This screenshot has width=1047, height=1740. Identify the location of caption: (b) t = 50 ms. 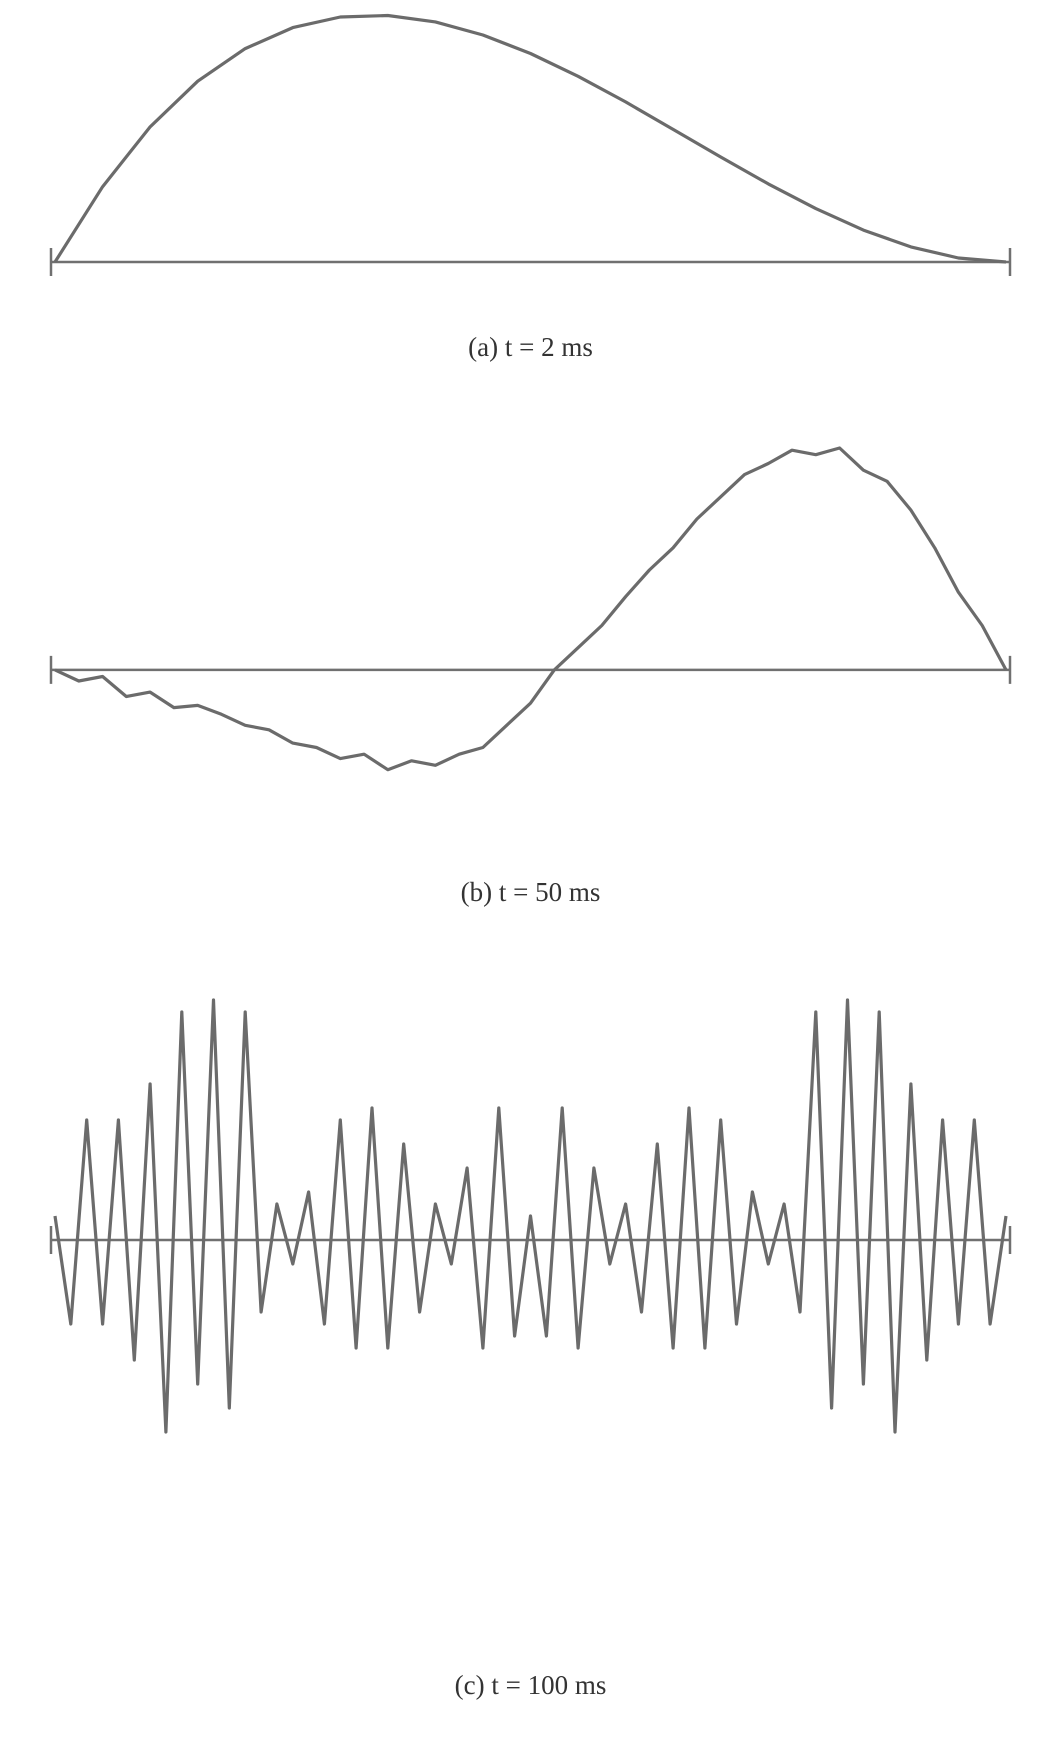
(531, 892).